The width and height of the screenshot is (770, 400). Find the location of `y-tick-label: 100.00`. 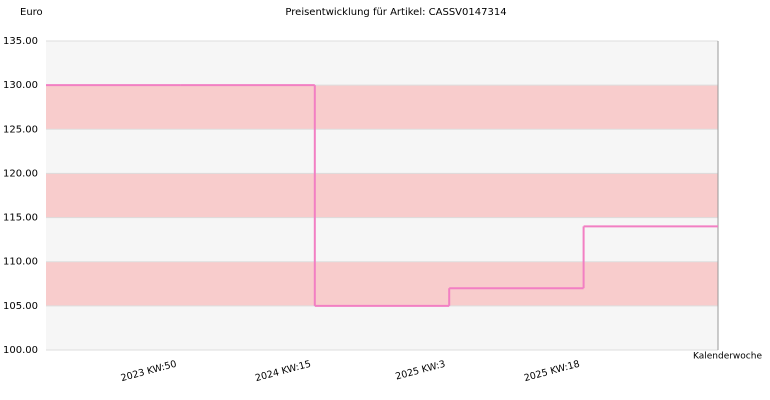

y-tick-label: 100.00 is located at coordinates (20, 350).